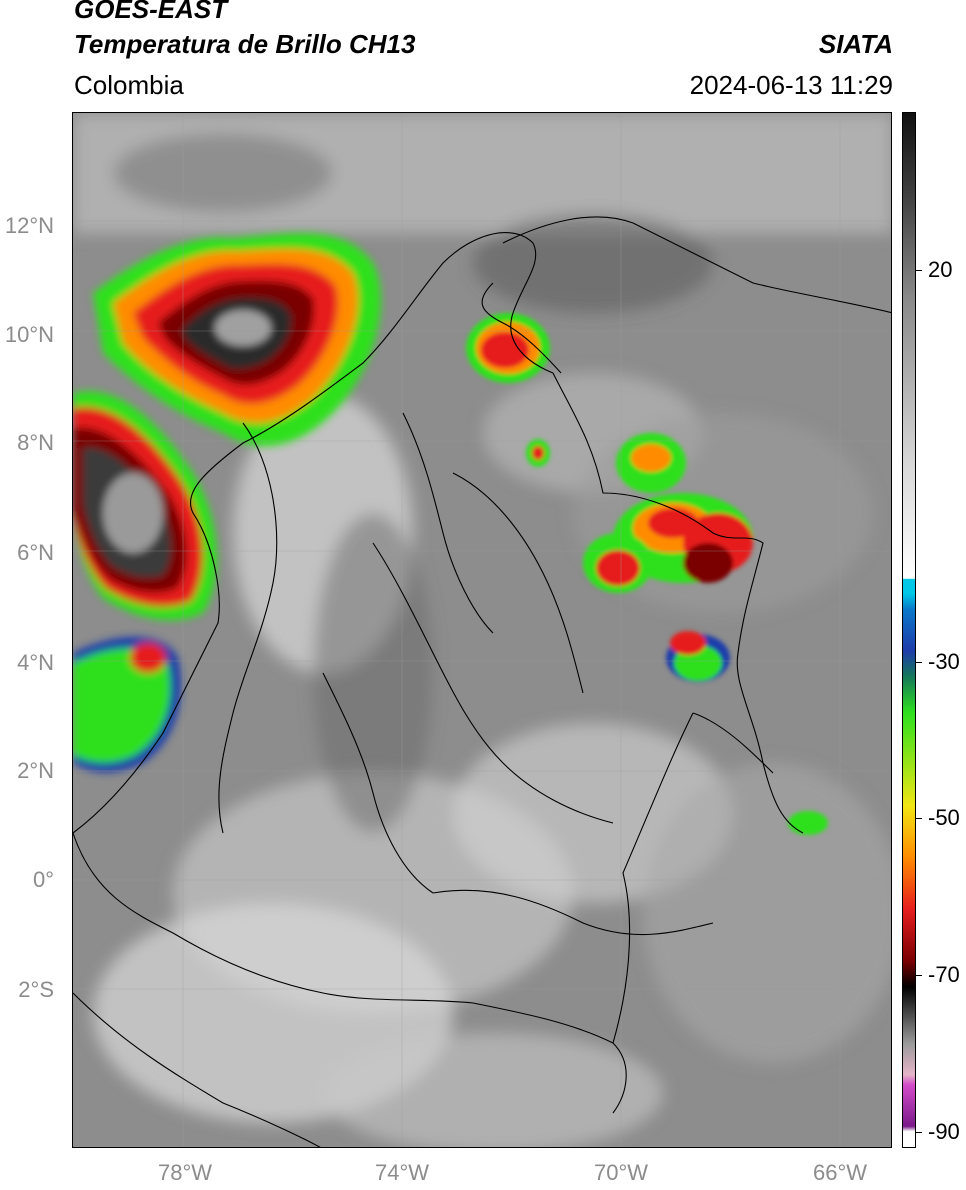  What do you see at coordinates (944, 974) in the screenshot?
I see `colorbar-label-minus70: -70` at bounding box center [944, 974].